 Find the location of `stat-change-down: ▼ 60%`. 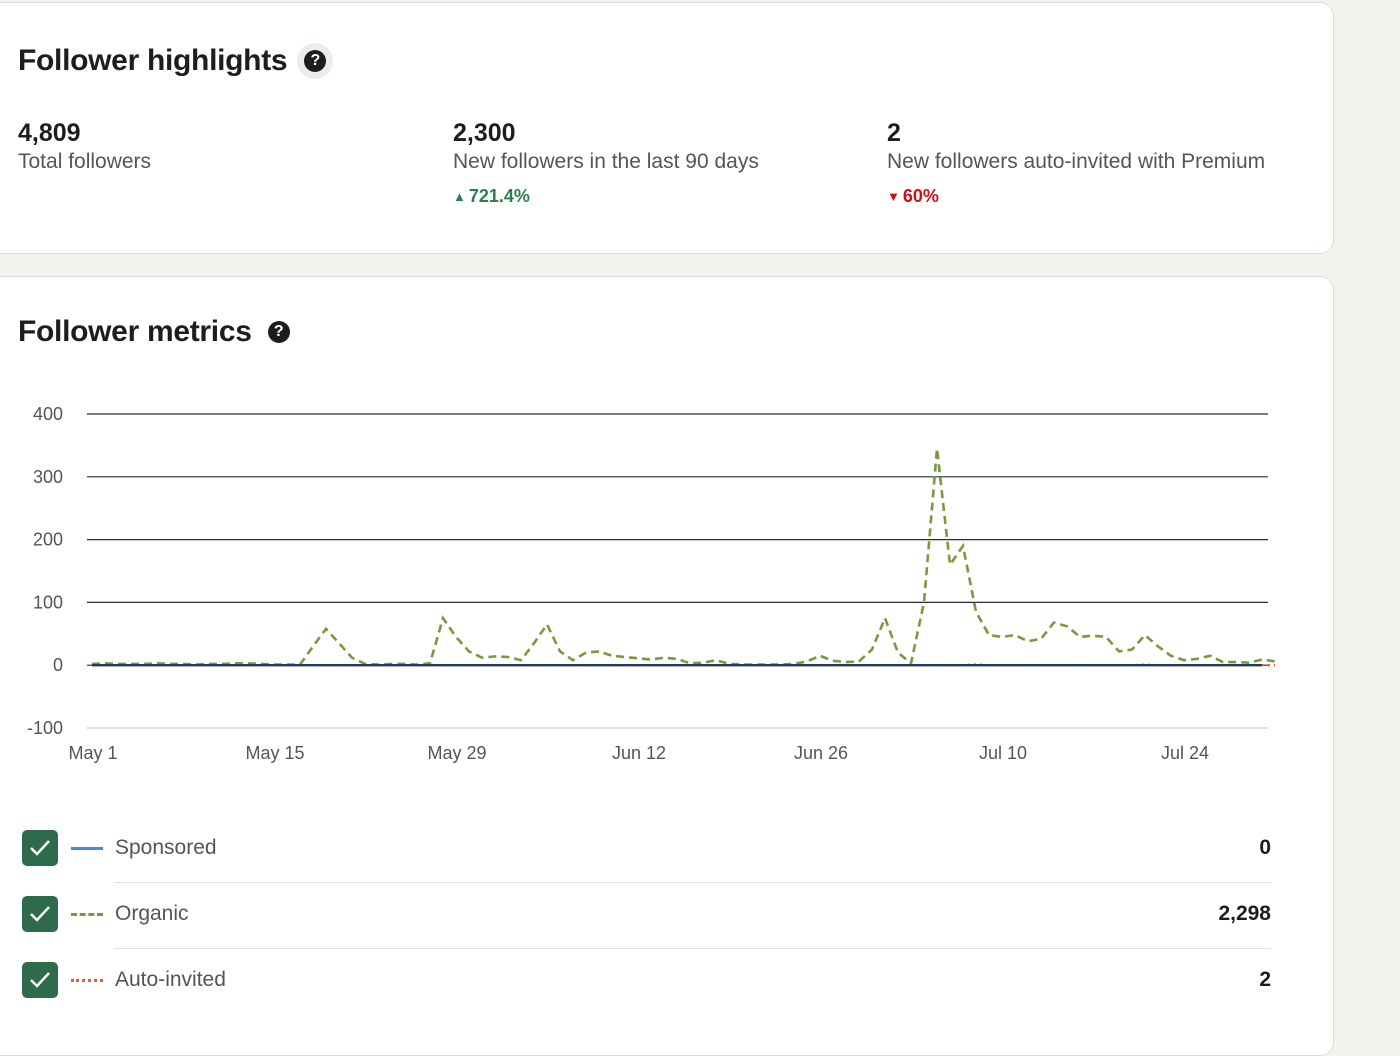

stat-change-down: ▼ 60% is located at coordinates (1076, 196).